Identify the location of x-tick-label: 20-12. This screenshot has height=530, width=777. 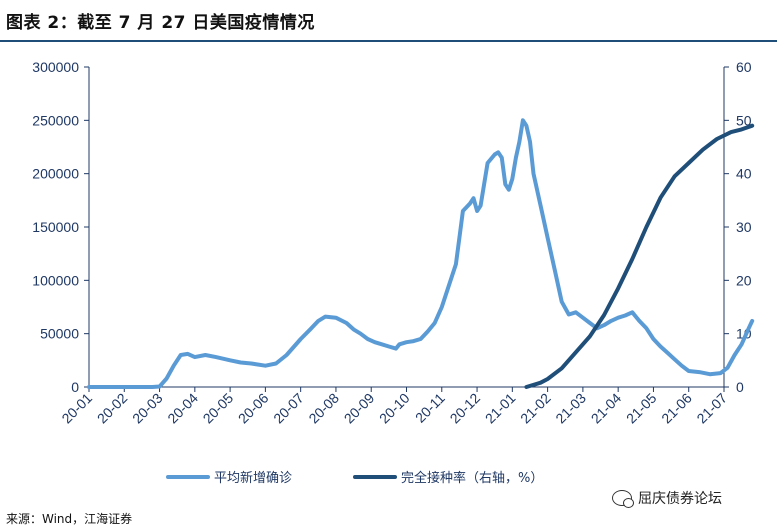
(465, 408).